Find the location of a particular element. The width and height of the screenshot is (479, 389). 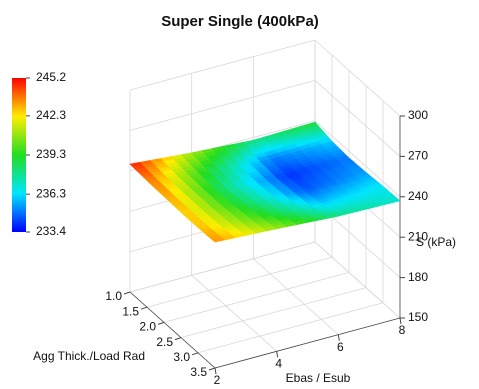

chart-title: Super Single (400kPa) is located at coordinates (240, 21).